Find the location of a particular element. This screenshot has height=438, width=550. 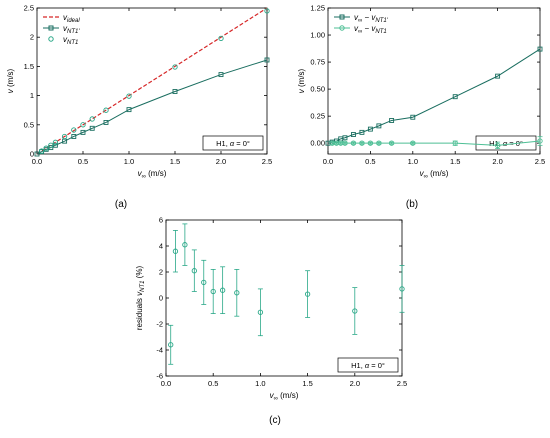

y-tick-label: 1.00 is located at coordinates (317, 35).